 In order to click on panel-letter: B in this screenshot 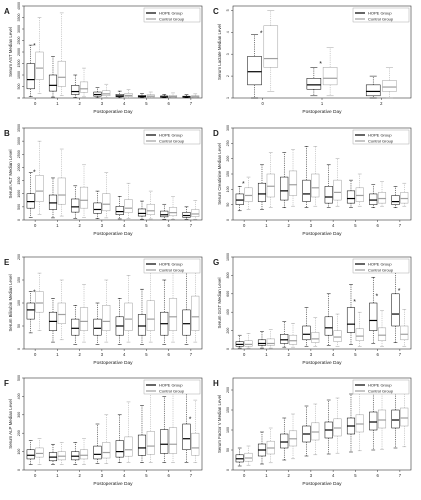, I will do `click(7, 133)`.